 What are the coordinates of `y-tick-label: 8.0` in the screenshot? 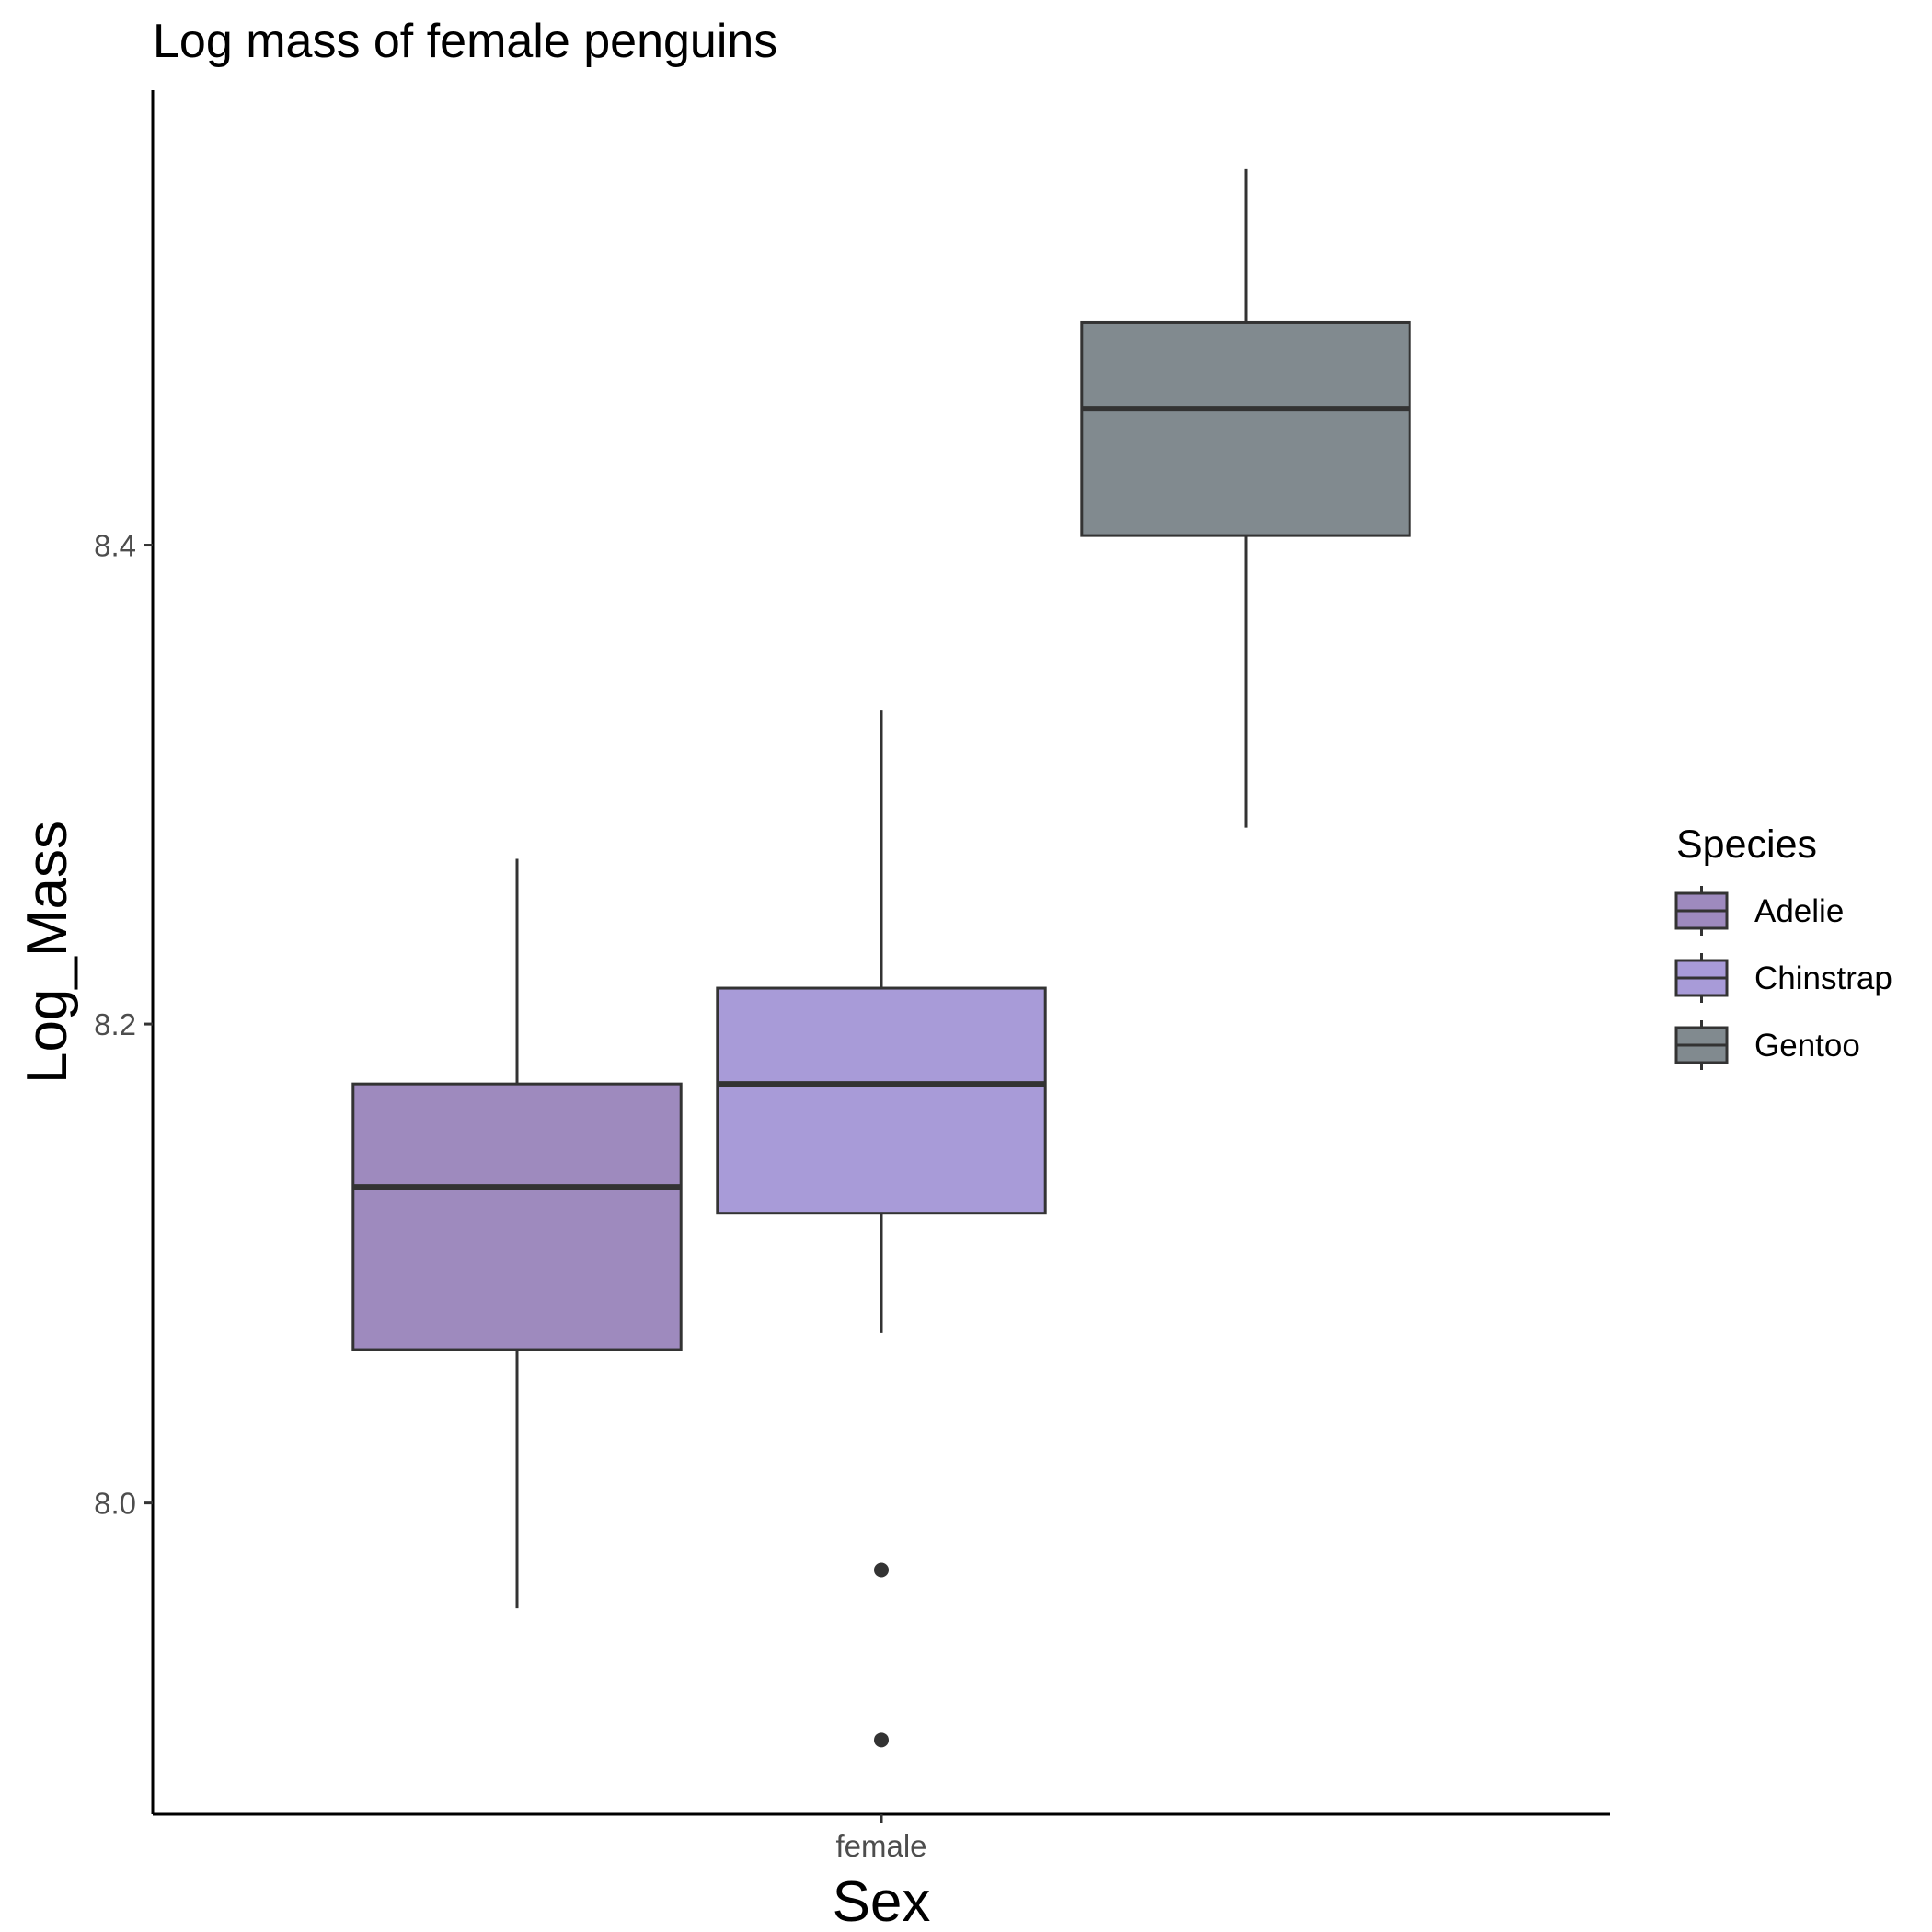 It's located at (115, 1504).